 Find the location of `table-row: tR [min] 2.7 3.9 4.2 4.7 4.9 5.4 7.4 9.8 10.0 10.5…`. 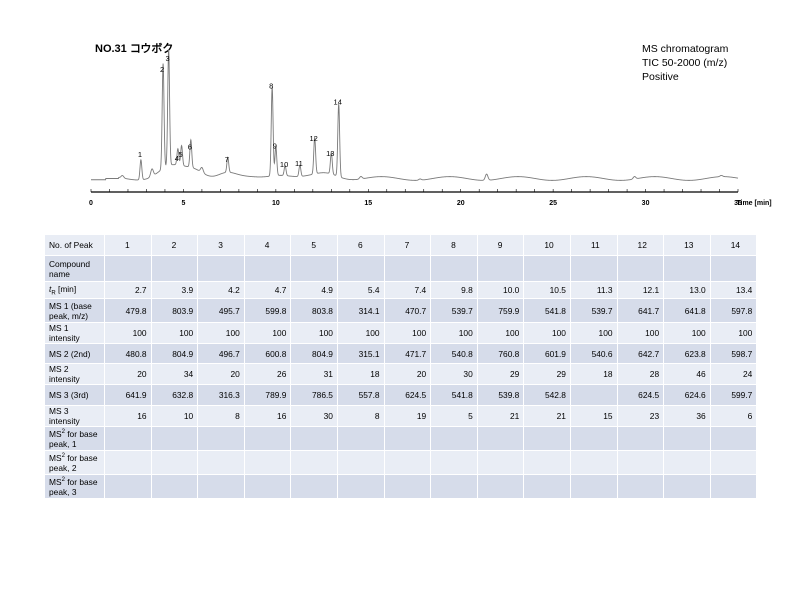

table-row: tR [min] 2.7 3.9 4.2 4.7 4.9 5.4 7.4 9.8 10.0 10.5… is located at coordinates (401, 290).